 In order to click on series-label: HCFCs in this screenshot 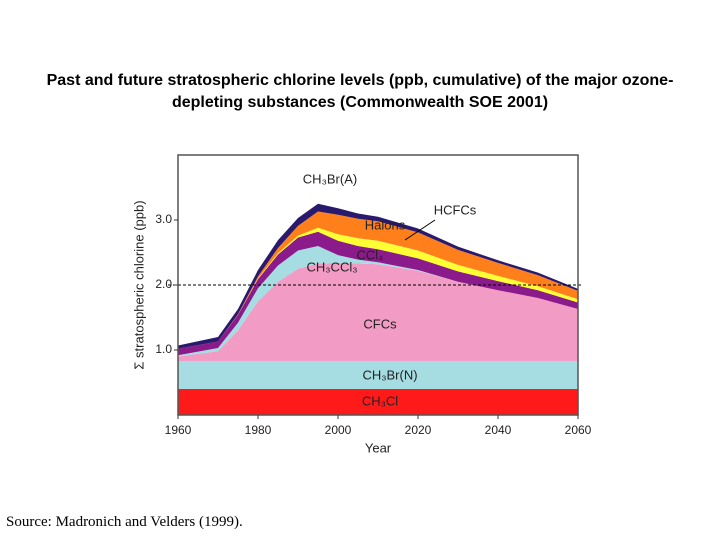, I will do `click(455, 209)`.